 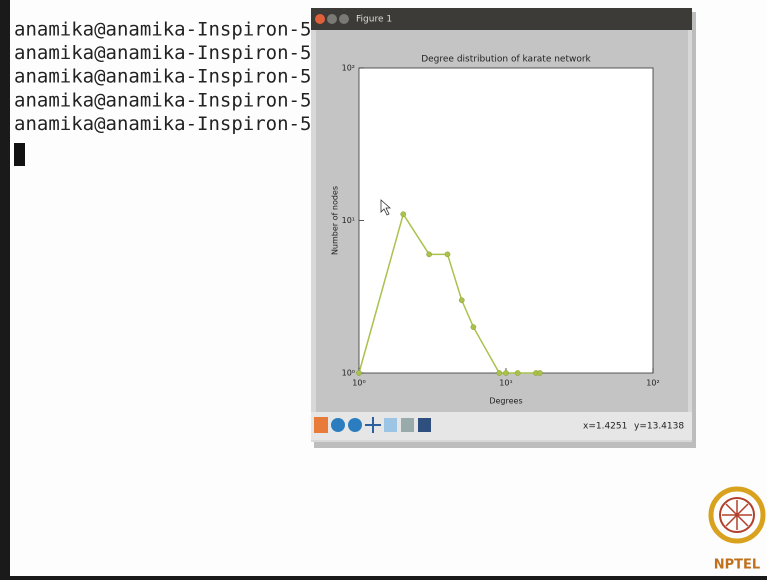 What do you see at coordinates (386, 207) in the screenshot?
I see `mouse-pointer` at bounding box center [386, 207].